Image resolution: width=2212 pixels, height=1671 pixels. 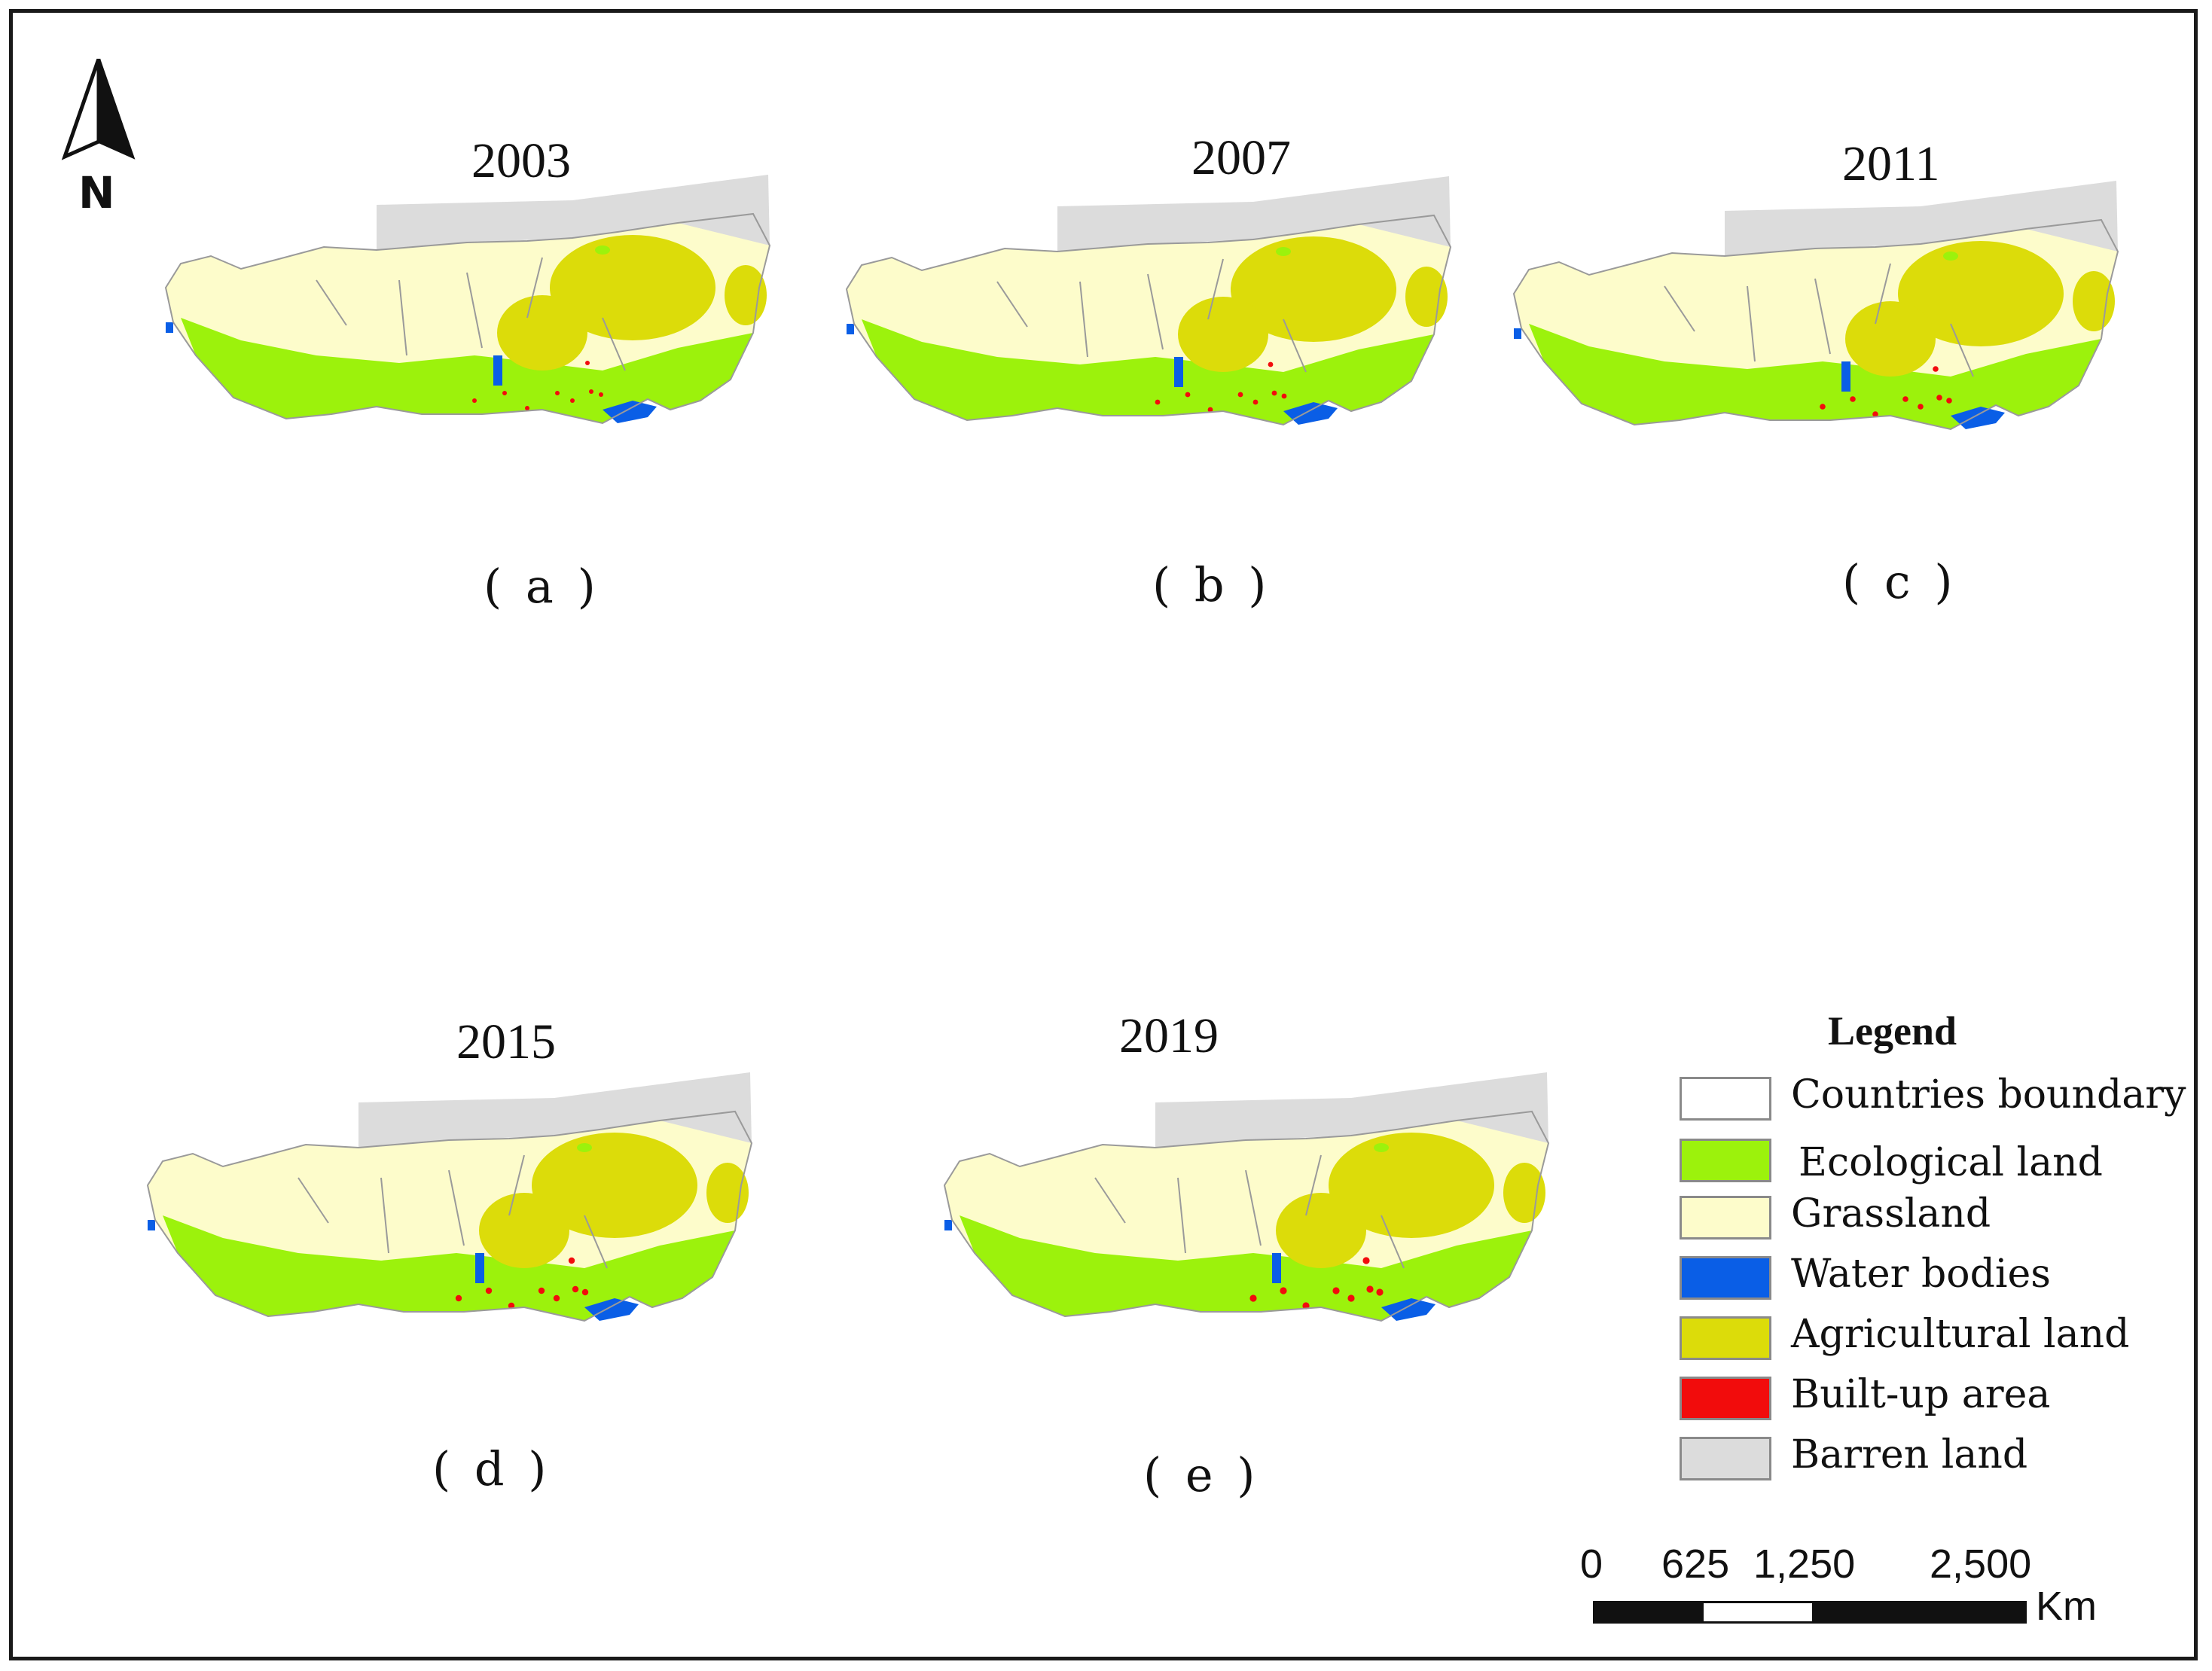 What do you see at coordinates (506, 1041) in the screenshot?
I see `panel-d-year: 2015` at bounding box center [506, 1041].